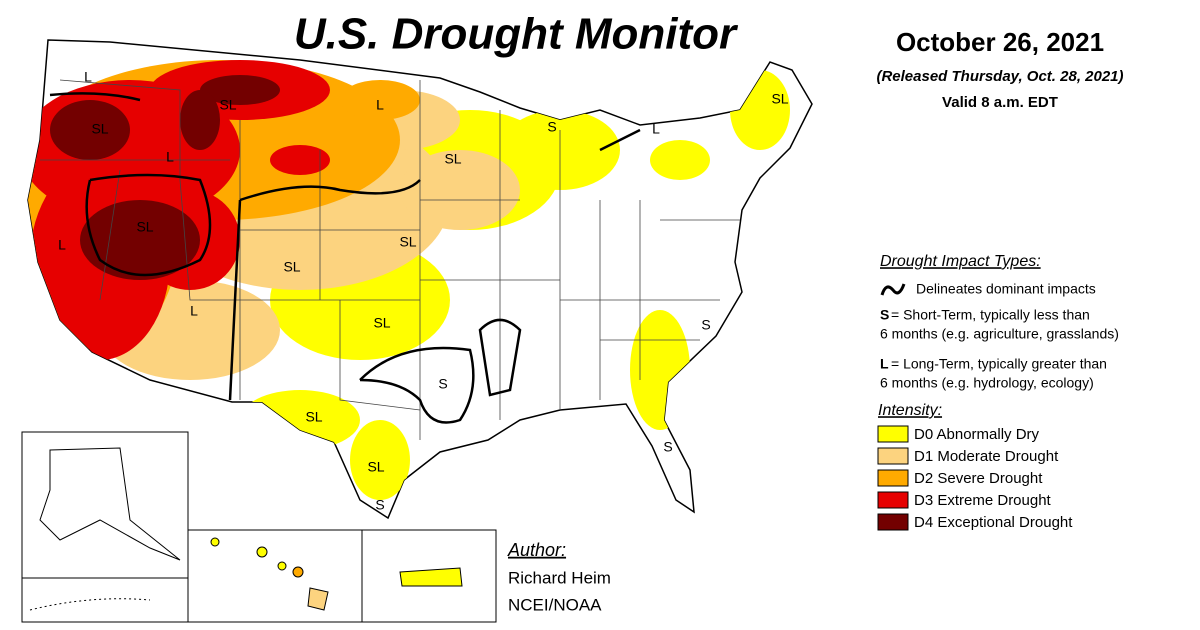  What do you see at coordinates (884, 315) in the screenshot?
I see `short-key: S` at bounding box center [884, 315].